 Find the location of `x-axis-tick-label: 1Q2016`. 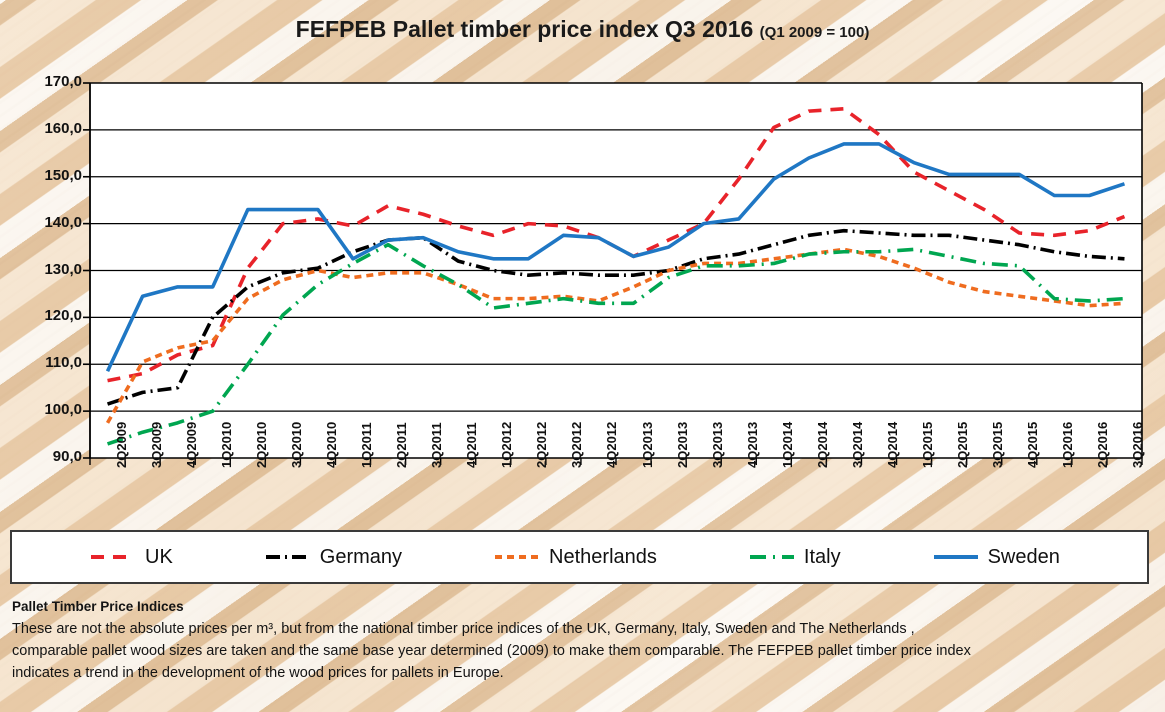

x-axis-tick-label: 1Q2016 is located at coordinates (1068, 444).